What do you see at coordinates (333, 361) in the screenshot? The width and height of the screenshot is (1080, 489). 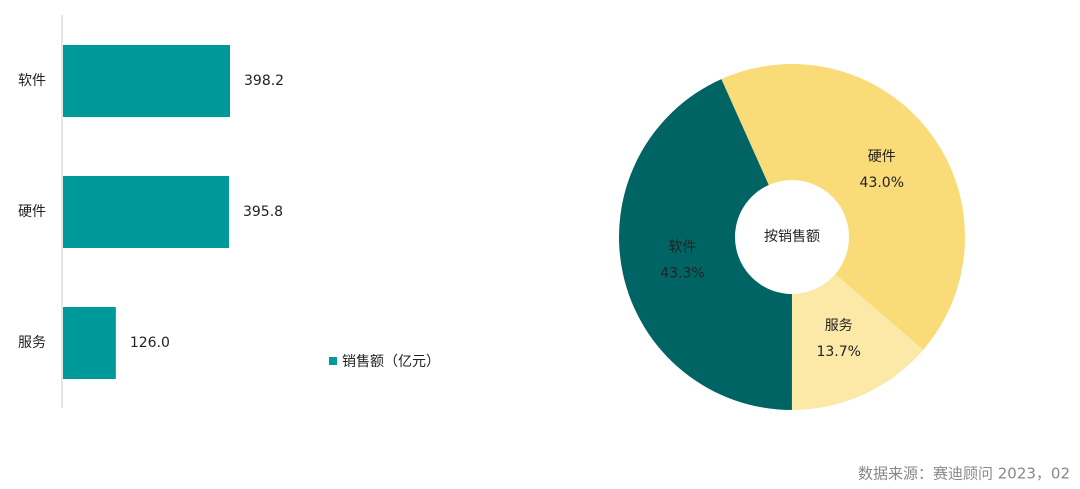 I see `legend-swatch` at bounding box center [333, 361].